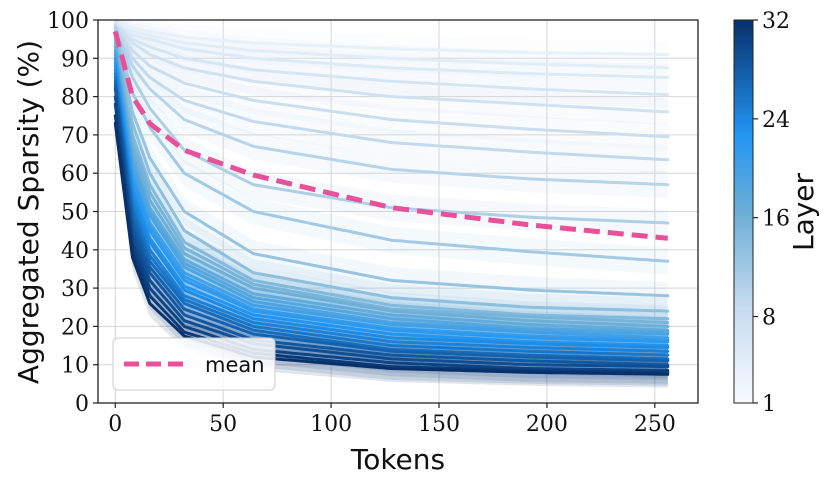 This screenshot has width=830, height=485. Describe the element at coordinates (769, 318) in the screenshot. I see `colorbar-tick-label: 8` at that location.